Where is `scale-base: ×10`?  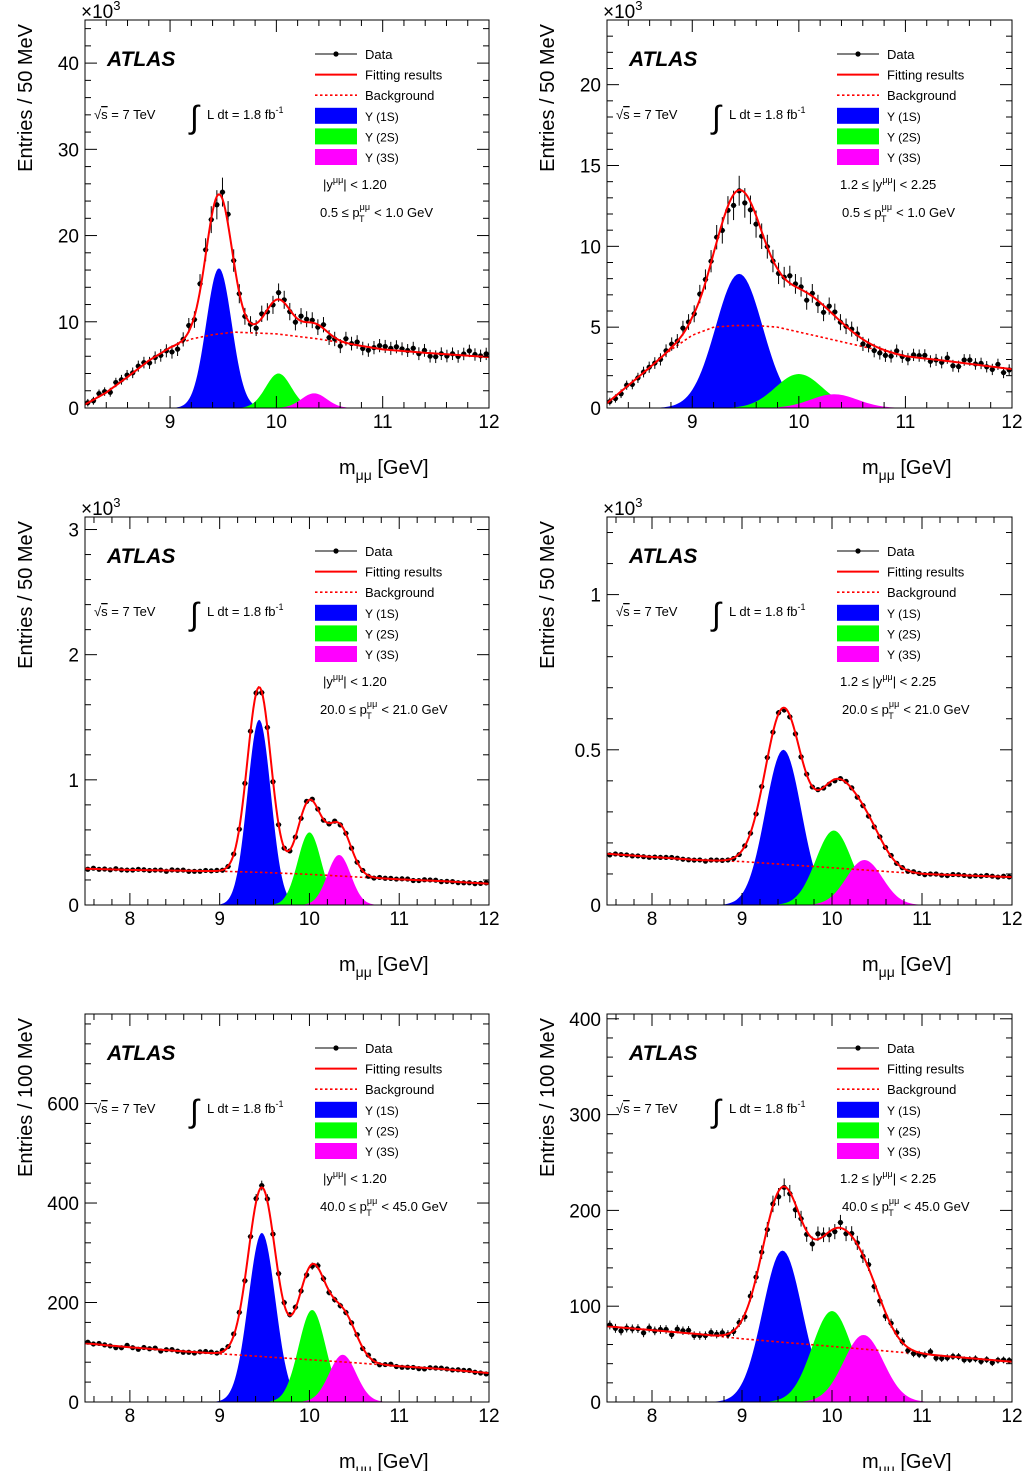
scale-base: ×10 is located at coordinates (97, 12).